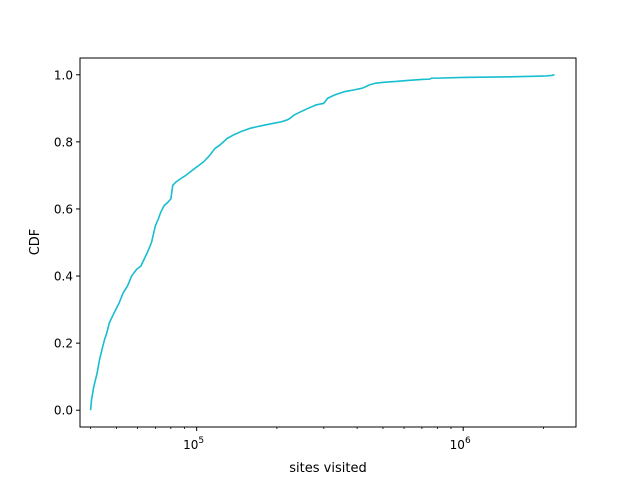 This screenshot has height=480, width=640. I want to click on y-tick-label: 0.4, so click(63, 277).